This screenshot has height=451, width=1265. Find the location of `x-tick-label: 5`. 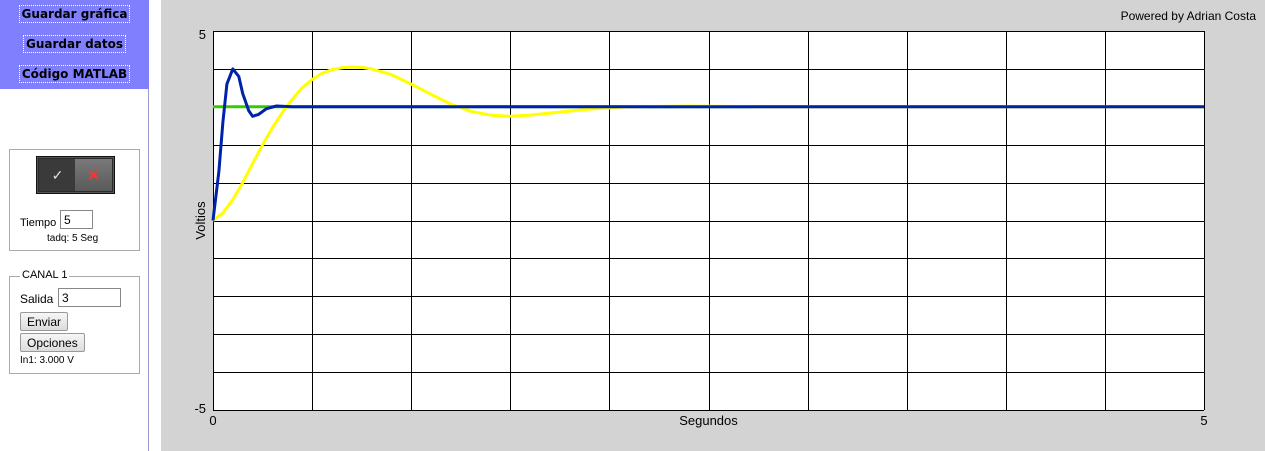

x-tick-label: 5 is located at coordinates (1203, 420).